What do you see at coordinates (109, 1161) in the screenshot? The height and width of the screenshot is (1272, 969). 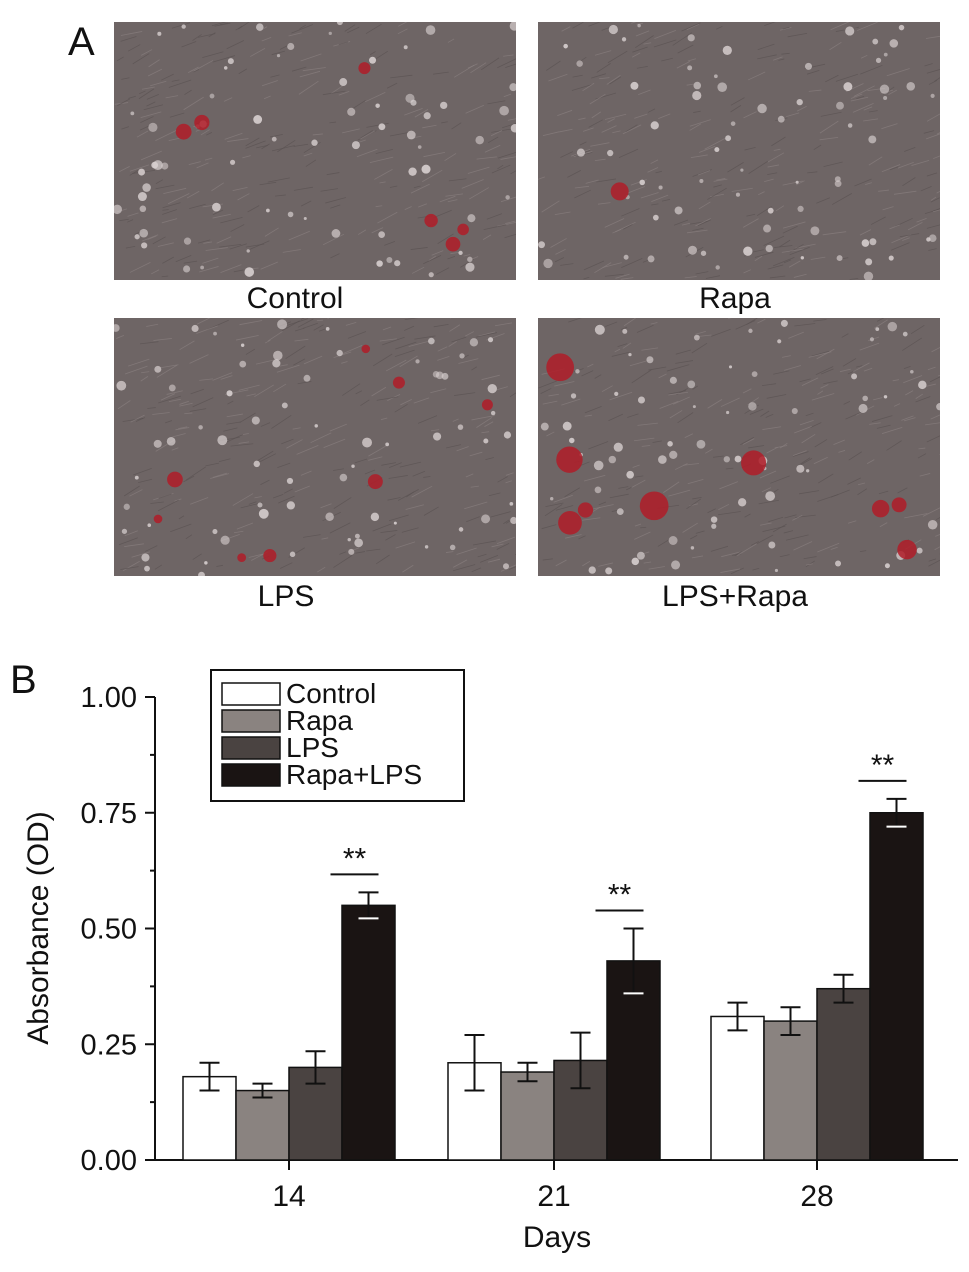 I see `y-tick-label: 0.00` at bounding box center [109, 1161].